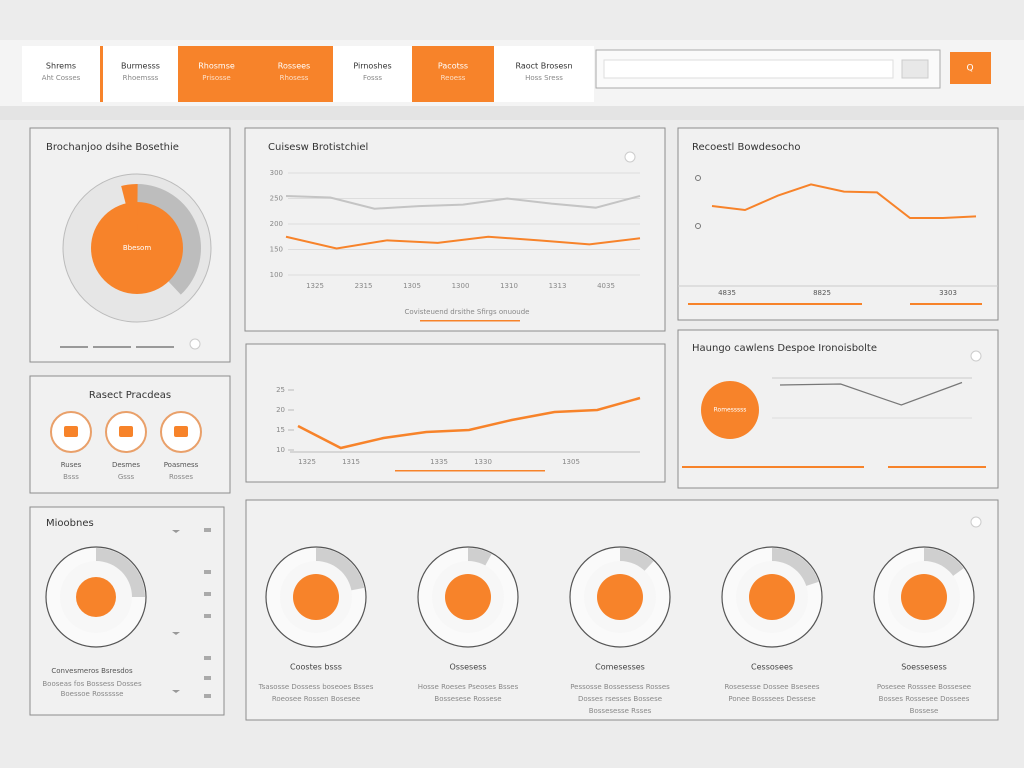  Describe the element at coordinates (748, 69) in the screenshot. I see `search-input` at that location.